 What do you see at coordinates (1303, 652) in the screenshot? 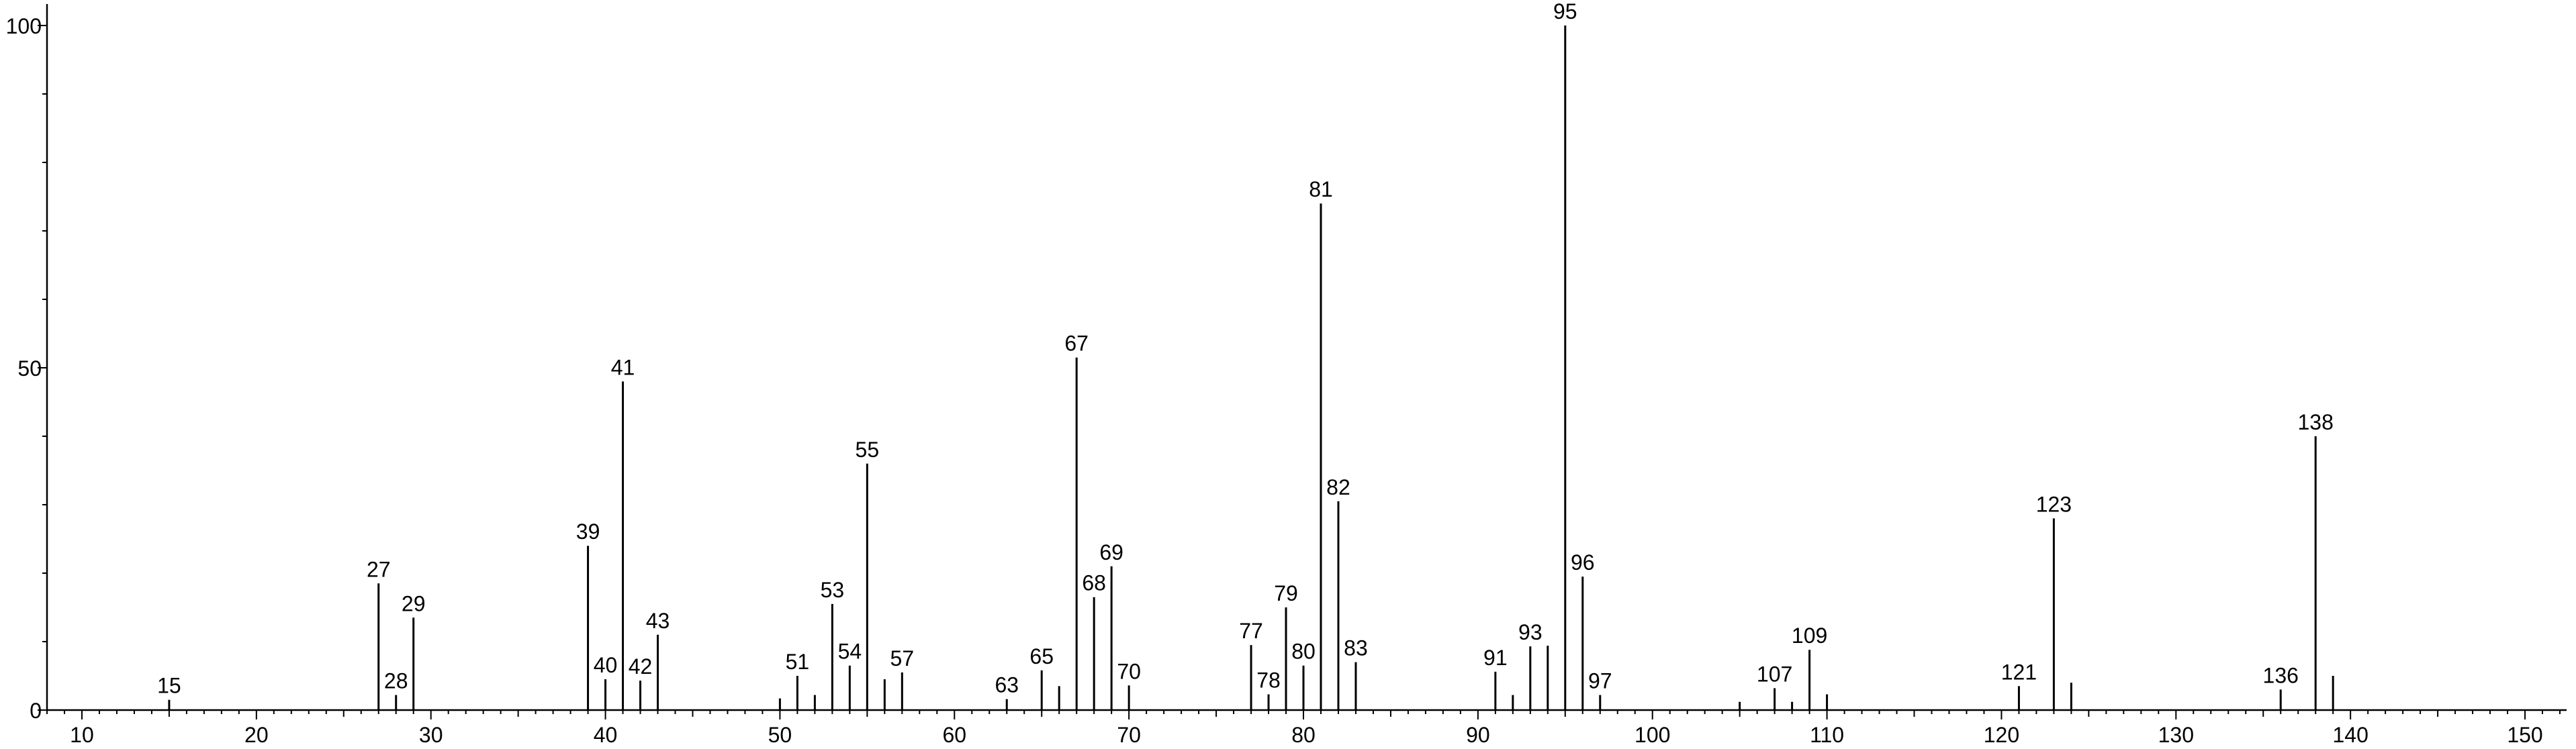
I see `peak-label: 80` at bounding box center [1303, 652].